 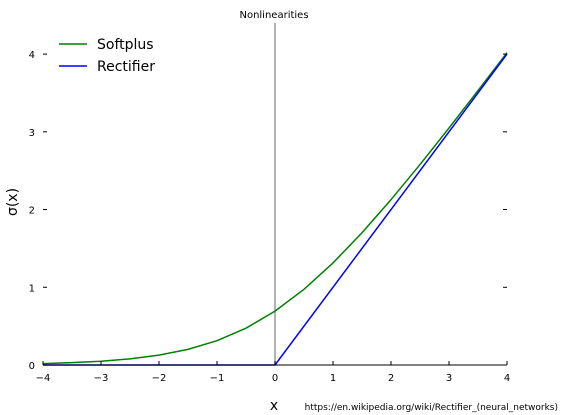 What do you see at coordinates (126, 67) in the screenshot?
I see `legend-label-rectifier: Rectifier` at bounding box center [126, 67].